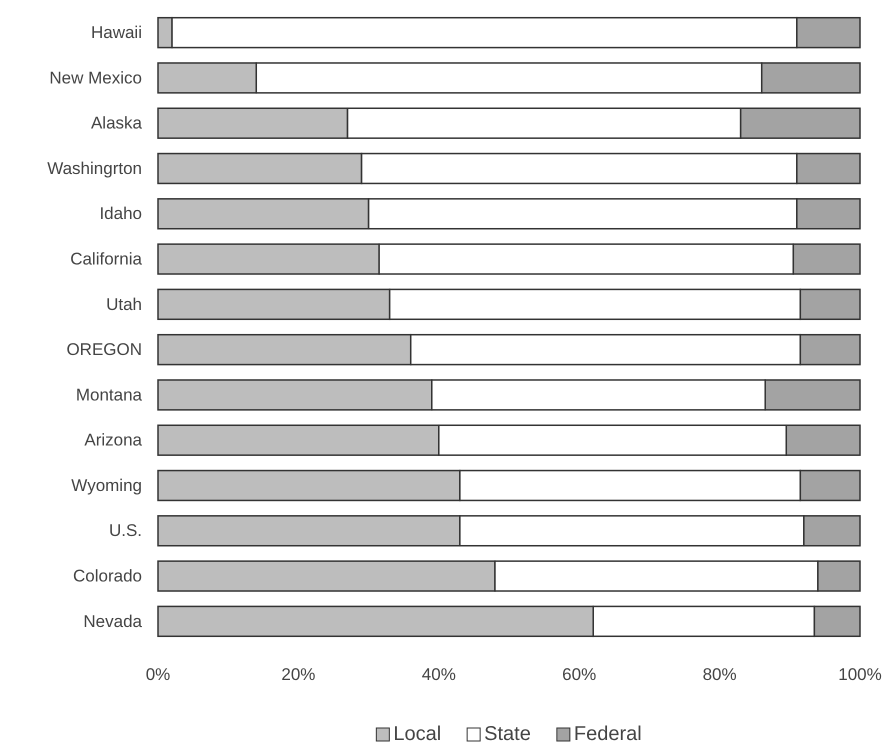 The image size is (892, 754). I want to click on y-tick-label: Idaho, so click(120, 214).